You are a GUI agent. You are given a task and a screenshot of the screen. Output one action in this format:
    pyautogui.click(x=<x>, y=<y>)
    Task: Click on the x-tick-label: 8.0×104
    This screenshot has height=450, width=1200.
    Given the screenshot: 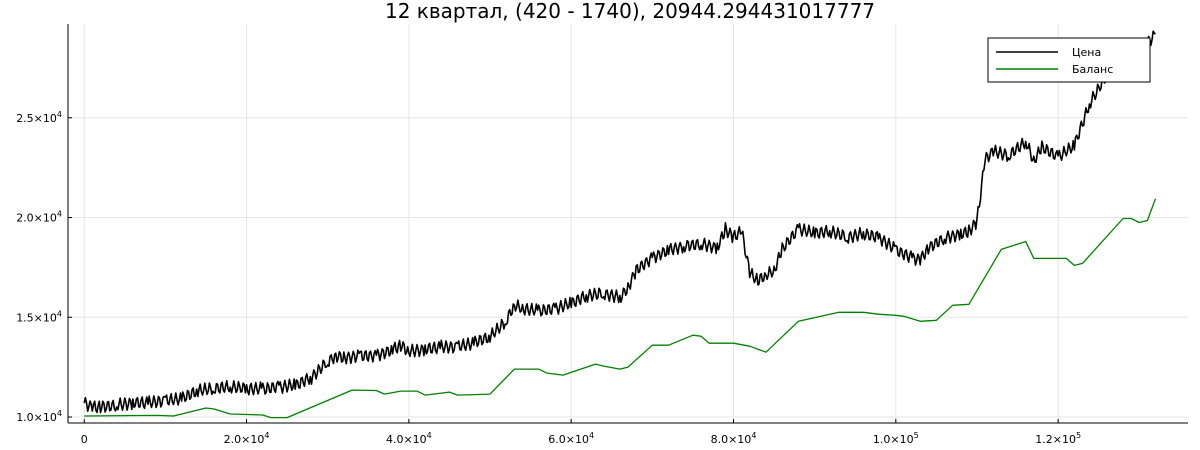 What is the action you would take?
    pyautogui.click(x=734, y=438)
    